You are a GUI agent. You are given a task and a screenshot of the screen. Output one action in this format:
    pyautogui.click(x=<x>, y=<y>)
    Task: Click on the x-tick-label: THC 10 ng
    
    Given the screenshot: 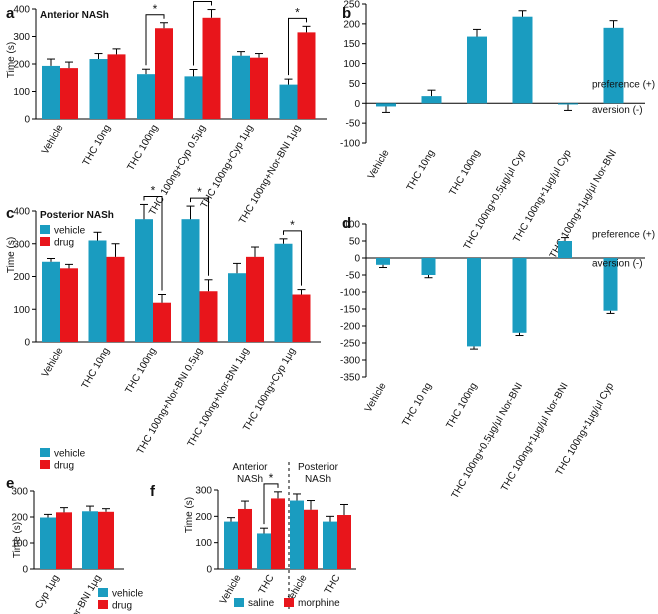 What is the action you would take?
    pyautogui.click(x=417, y=404)
    